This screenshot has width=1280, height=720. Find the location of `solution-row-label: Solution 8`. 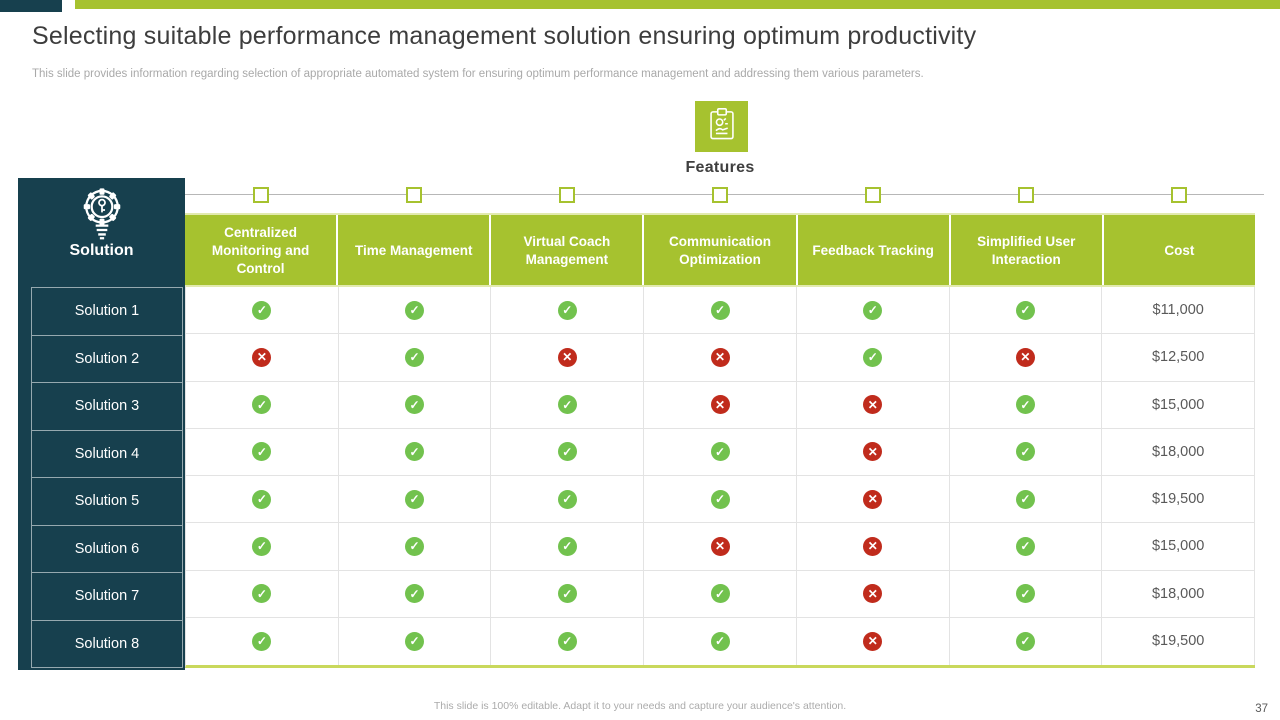

solution-row-label: Solution 8 is located at coordinates (107, 644).